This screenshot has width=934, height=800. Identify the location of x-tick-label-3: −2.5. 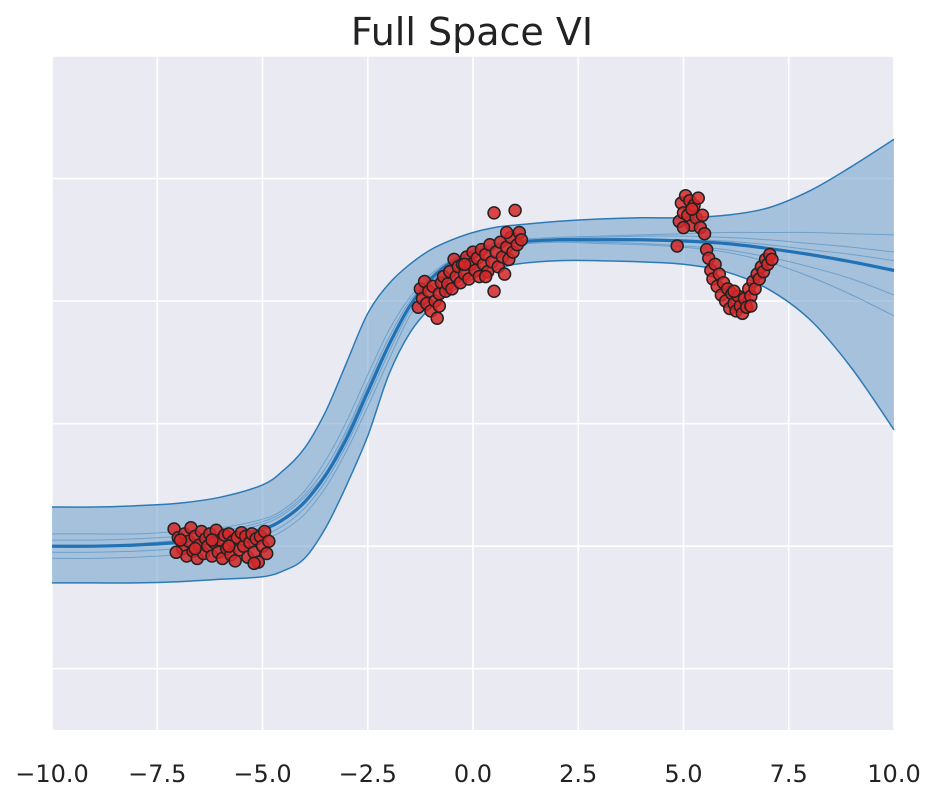
(368, 774).